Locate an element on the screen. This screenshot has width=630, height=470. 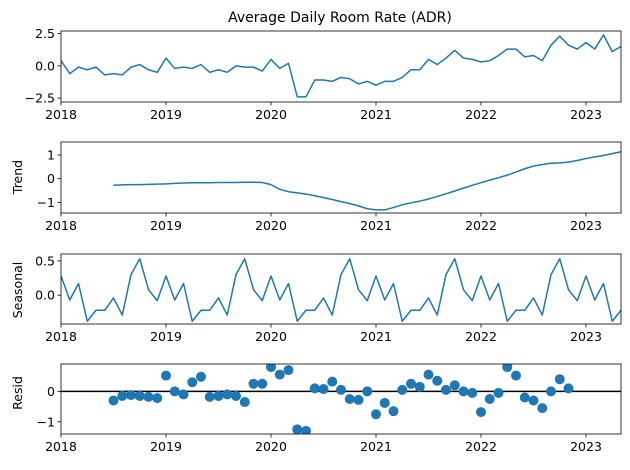
resid-axes-frame is located at coordinates (341, 399).